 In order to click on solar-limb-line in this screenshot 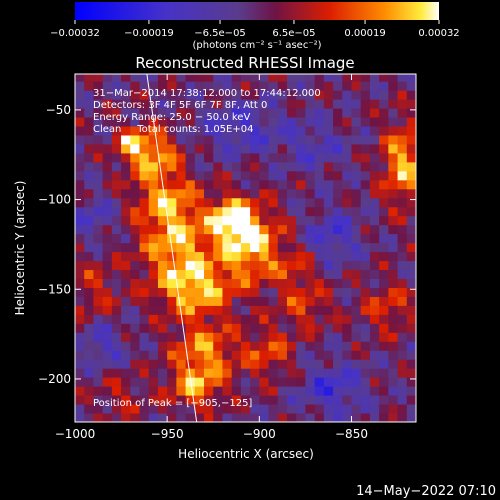, I will do `click(172, 248)`.